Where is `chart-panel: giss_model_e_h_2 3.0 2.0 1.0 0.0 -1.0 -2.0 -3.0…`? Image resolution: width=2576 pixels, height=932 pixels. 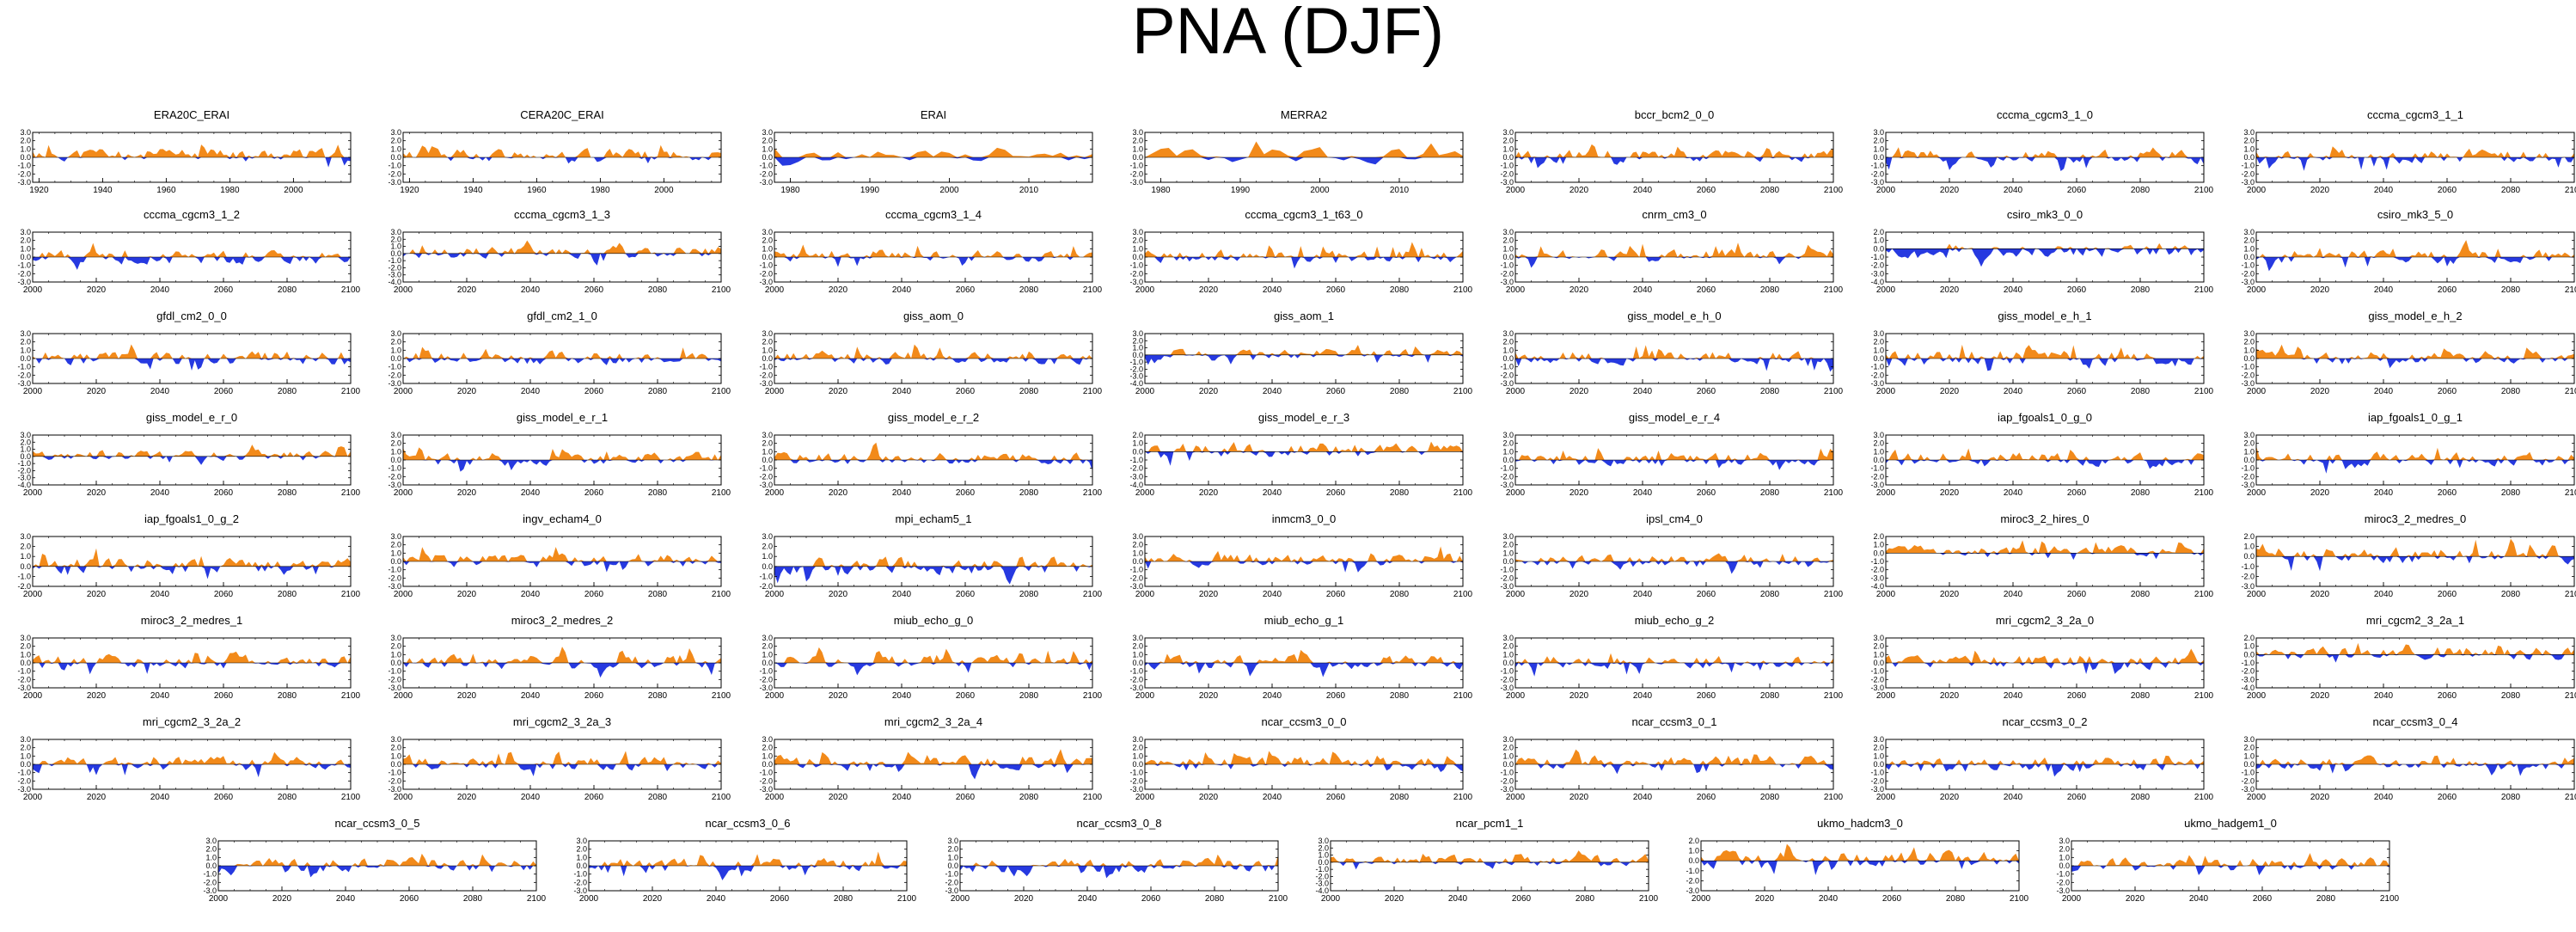
chart-panel: giss_model_e_h_2 3.0 2.0 1.0 0.0 -1.0 -2.0 -3.0… is located at coordinates (2408, 358).